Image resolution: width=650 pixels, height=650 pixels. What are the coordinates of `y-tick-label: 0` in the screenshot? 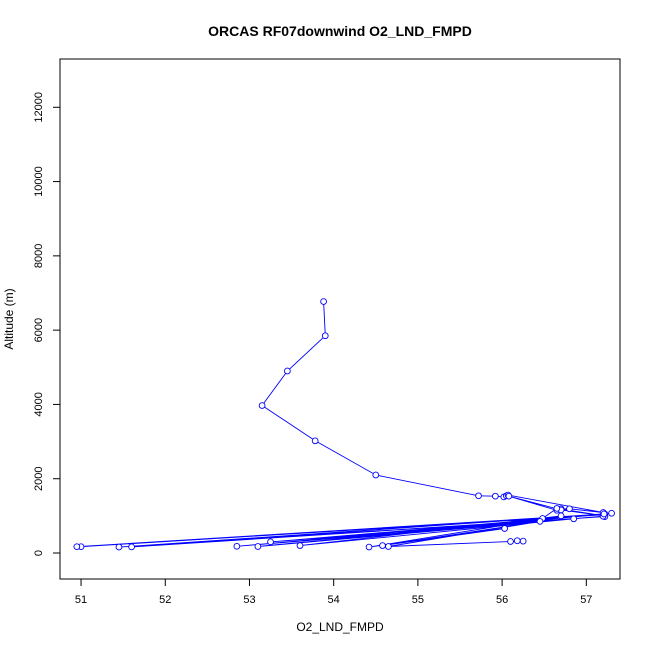 It's located at (39, 553).